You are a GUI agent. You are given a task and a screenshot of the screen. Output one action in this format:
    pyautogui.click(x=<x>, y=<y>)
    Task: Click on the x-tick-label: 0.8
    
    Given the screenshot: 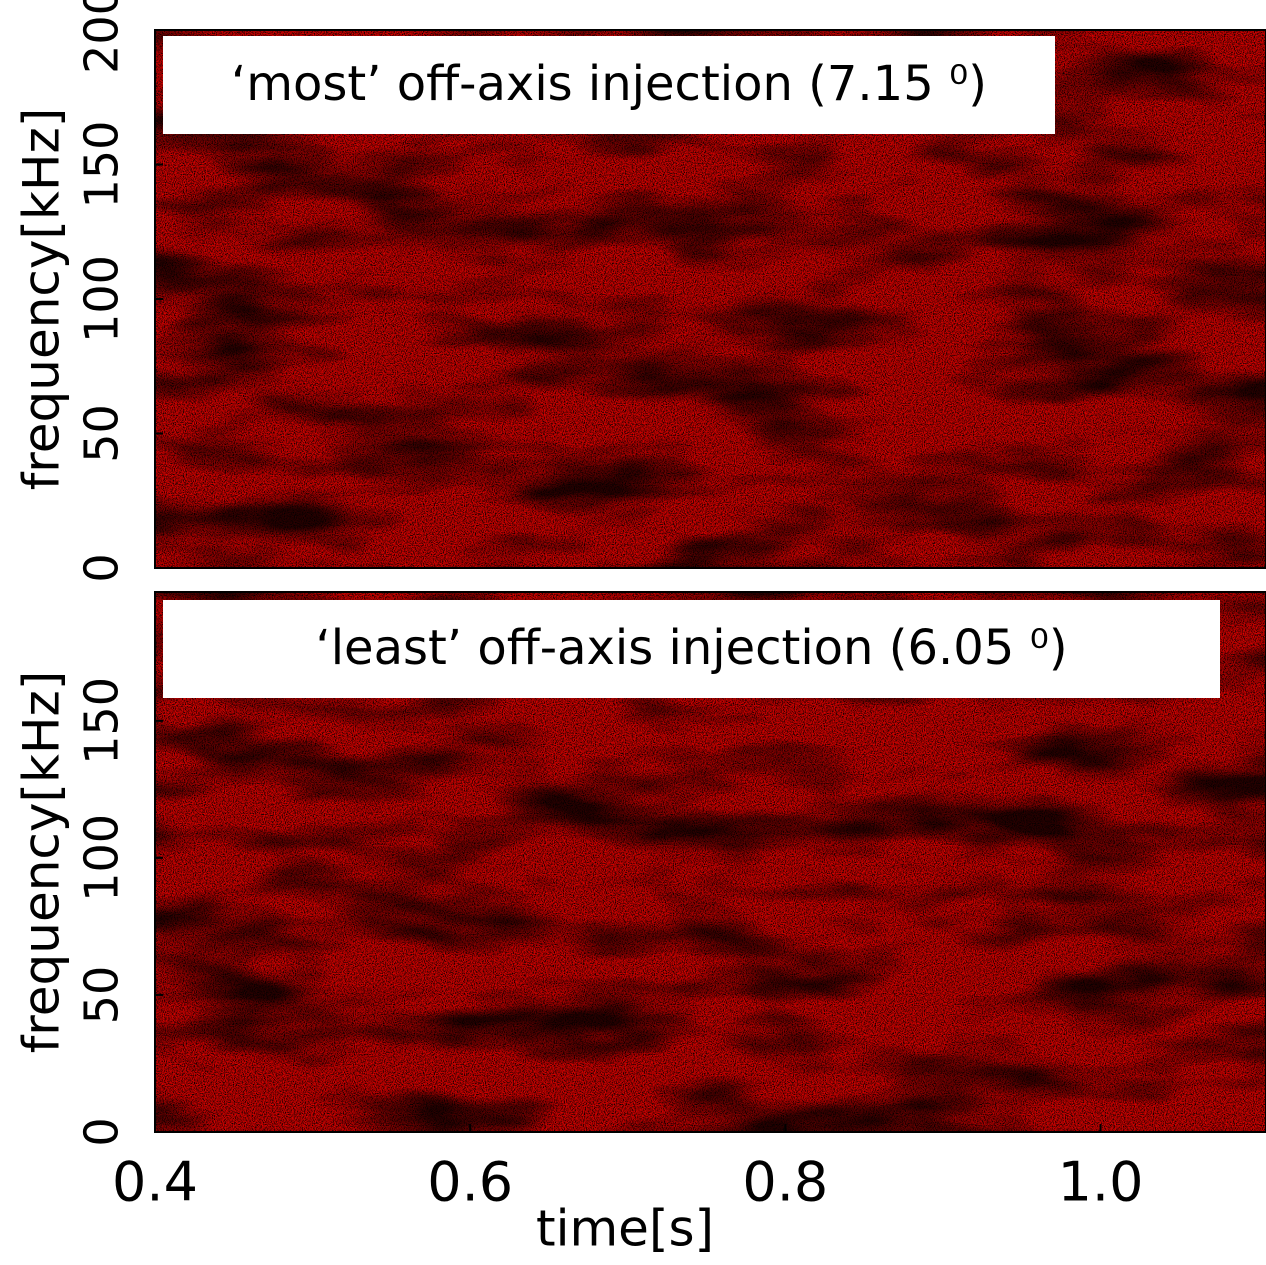 What is the action you would take?
    pyautogui.click(x=785, y=1182)
    